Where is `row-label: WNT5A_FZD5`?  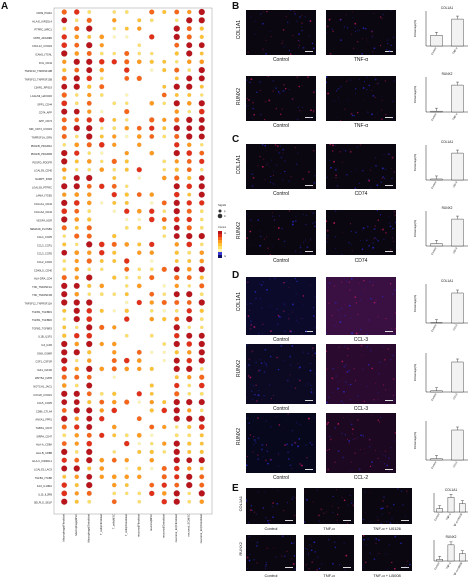 row-label: WNT5A_FZD5 is located at coordinates (44, 378).